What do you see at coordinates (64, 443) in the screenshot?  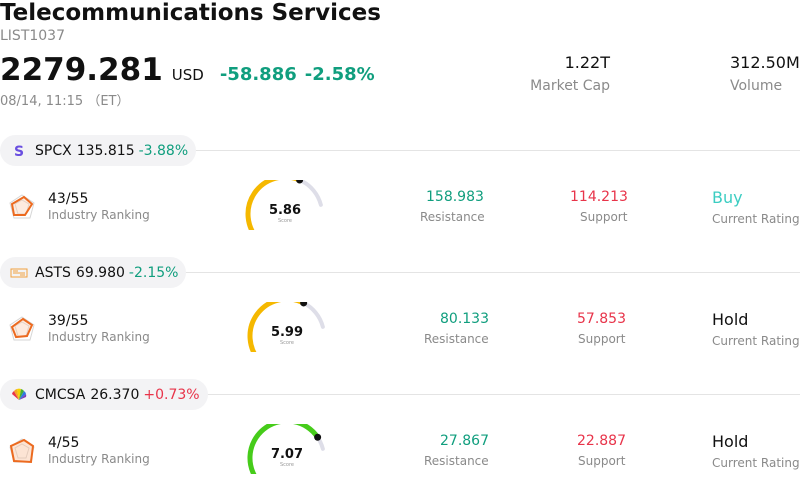 I see `industry-rank: 4/55` at bounding box center [64, 443].